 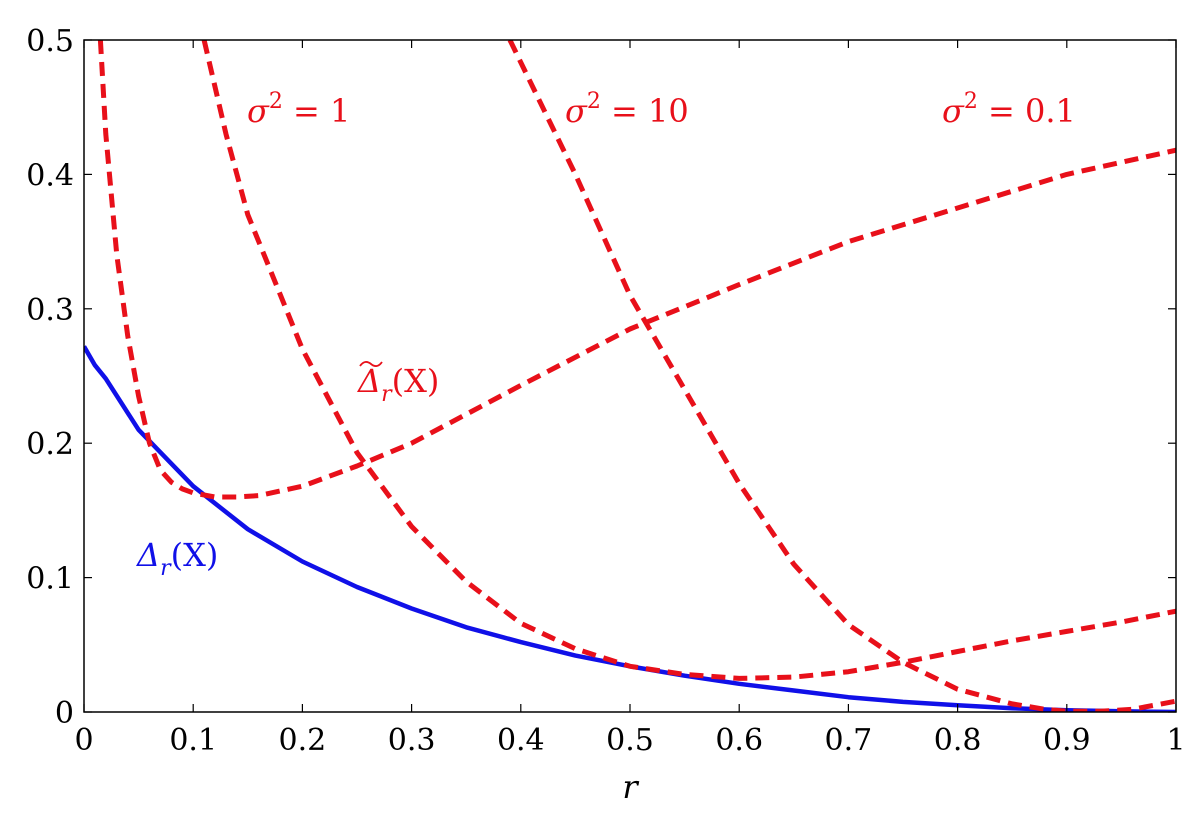 I want to click on x-axis-title: r, so click(x=630, y=787).